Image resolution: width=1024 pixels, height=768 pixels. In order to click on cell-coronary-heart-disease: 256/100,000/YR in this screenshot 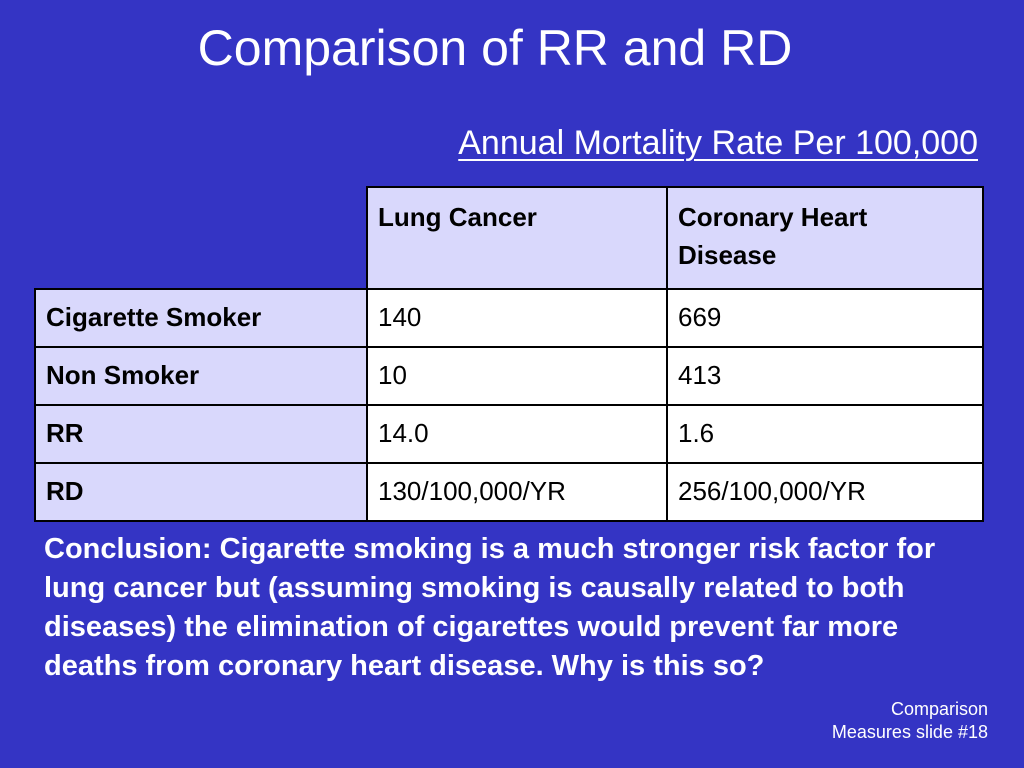, I will do `click(825, 492)`.